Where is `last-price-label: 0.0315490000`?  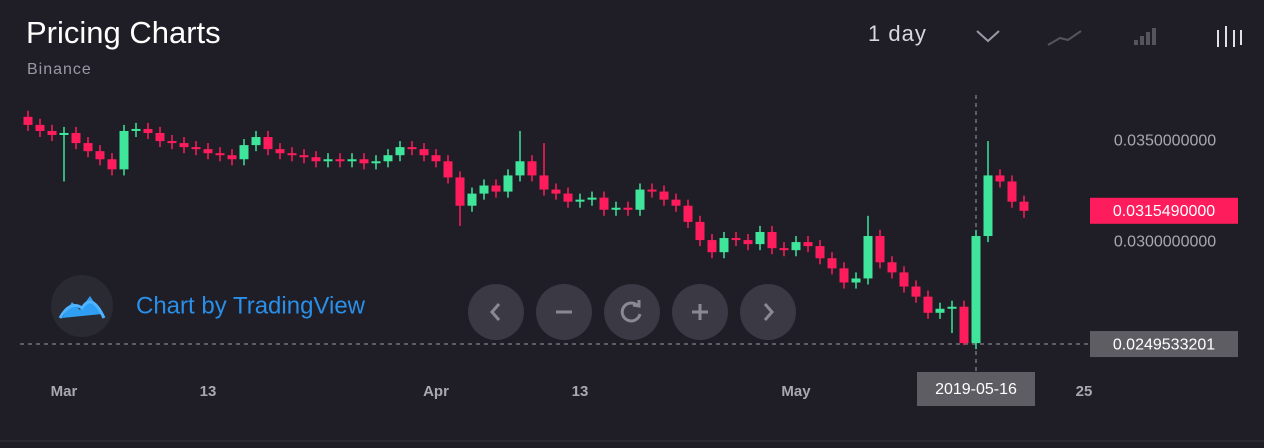 last-price-label: 0.0315490000 is located at coordinates (1164, 211).